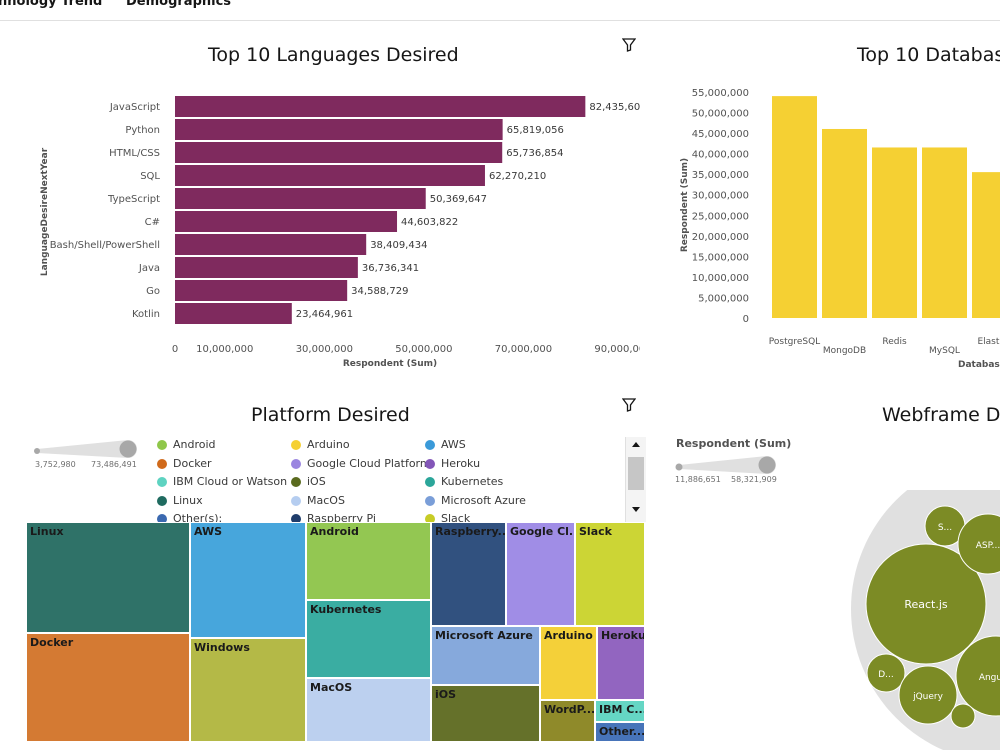 The image size is (1000, 750). I want to click on treemap-cell: Kubernetes, so click(368, 639).